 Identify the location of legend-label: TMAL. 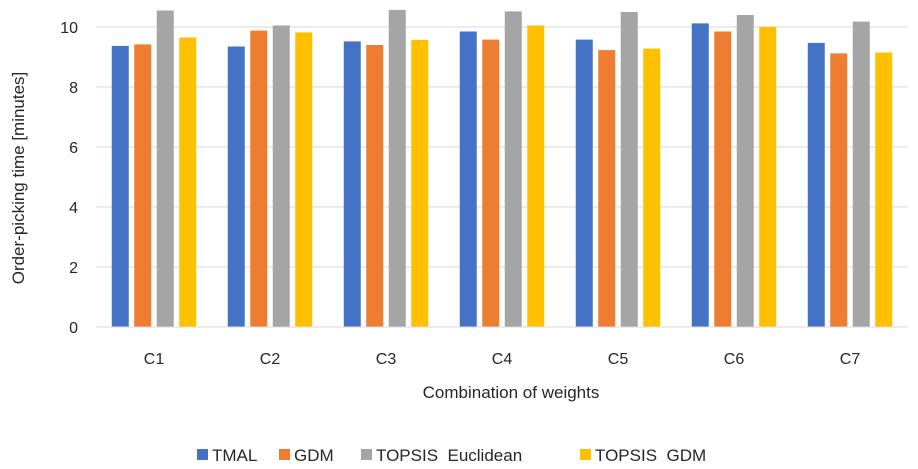
(234, 455).